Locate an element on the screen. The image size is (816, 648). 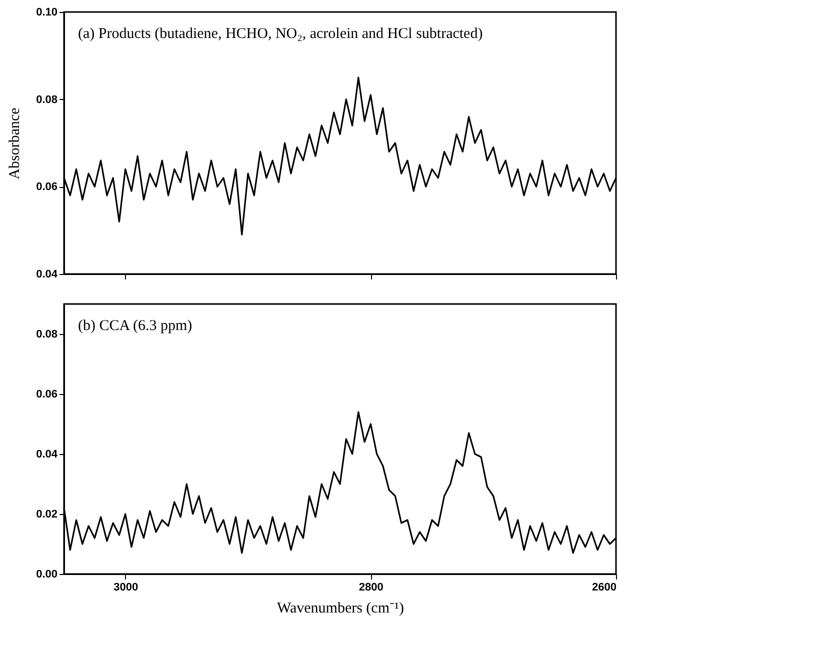
annotation: (b) CCA (6.3 ppm) is located at coordinates (135, 326).